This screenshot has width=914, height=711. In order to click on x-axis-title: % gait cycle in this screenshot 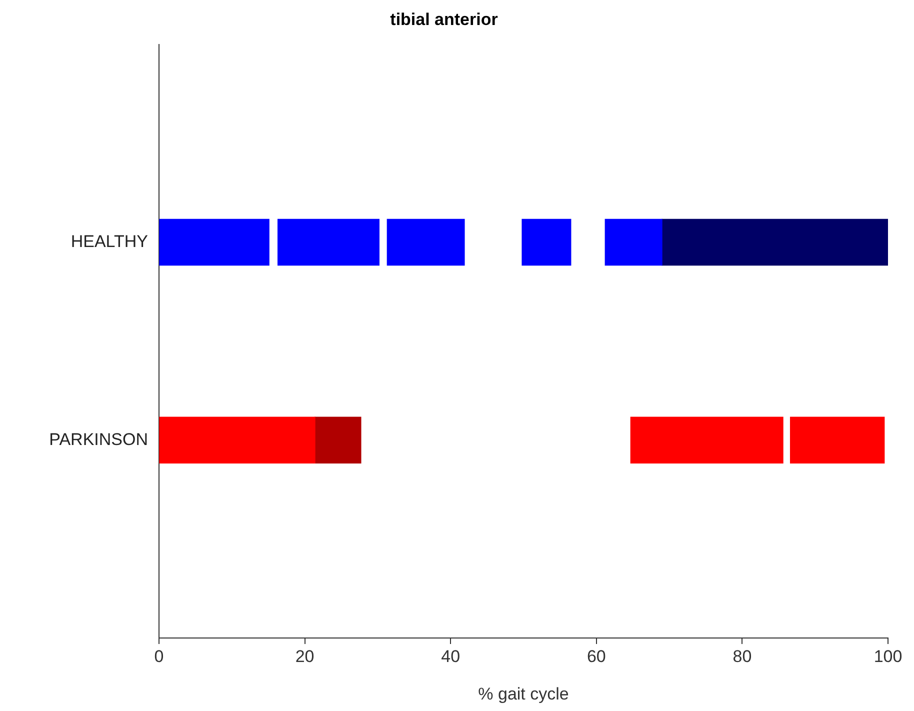, I will do `click(523, 694)`.